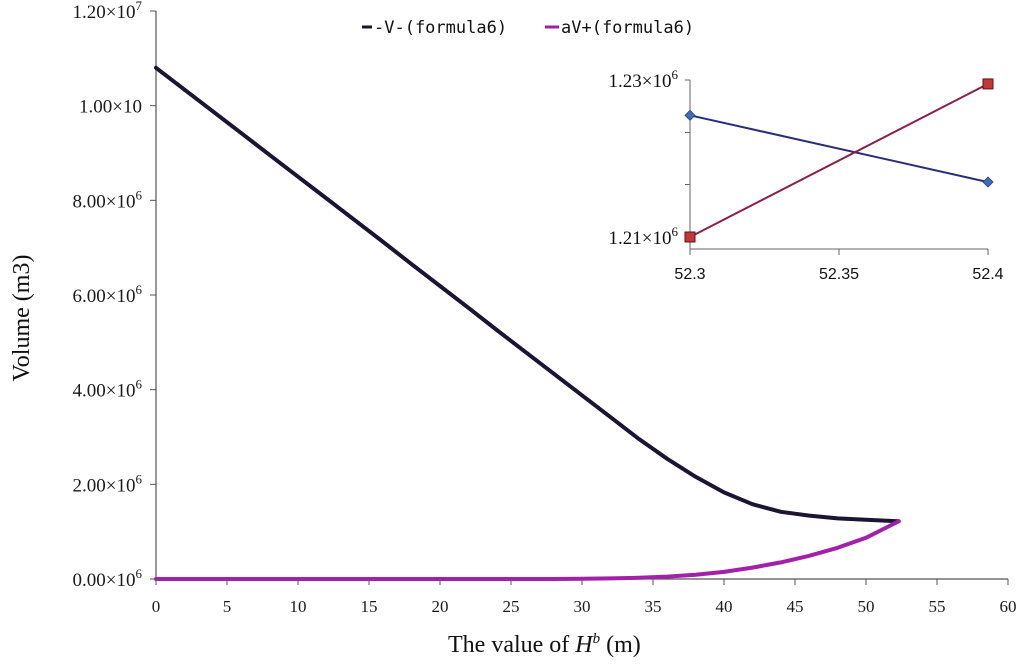 The width and height of the screenshot is (1024, 668). What do you see at coordinates (89, 485) in the screenshot?
I see `tick-mantissa: 2.00` at bounding box center [89, 485].